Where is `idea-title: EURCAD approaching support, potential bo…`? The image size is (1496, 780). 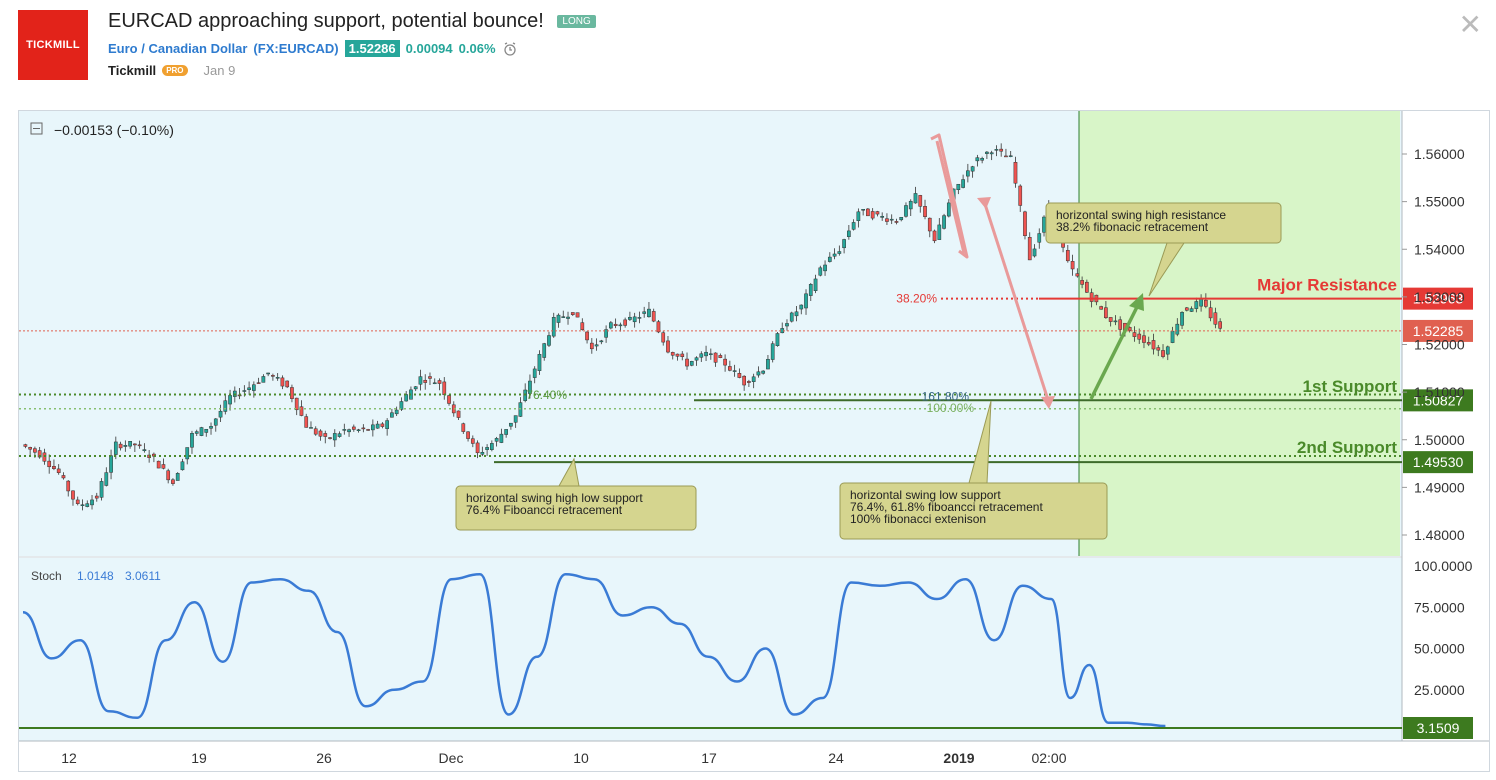
idea-title: EURCAD approaching support, potential bo… is located at coordinates (352, 21).